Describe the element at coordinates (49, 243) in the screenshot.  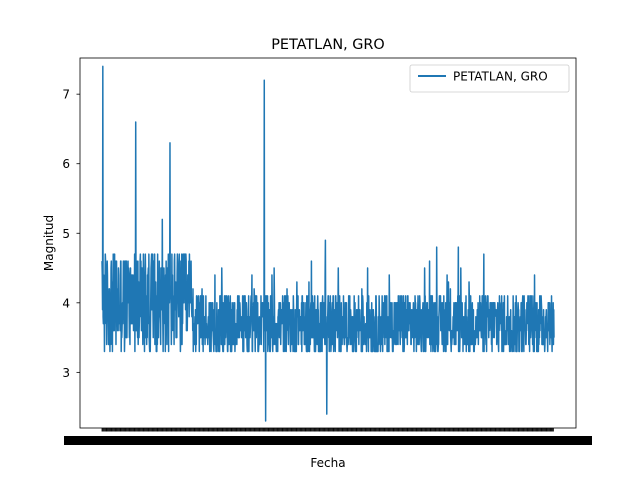
I see `y-axis-label: Magnitud` at that location.